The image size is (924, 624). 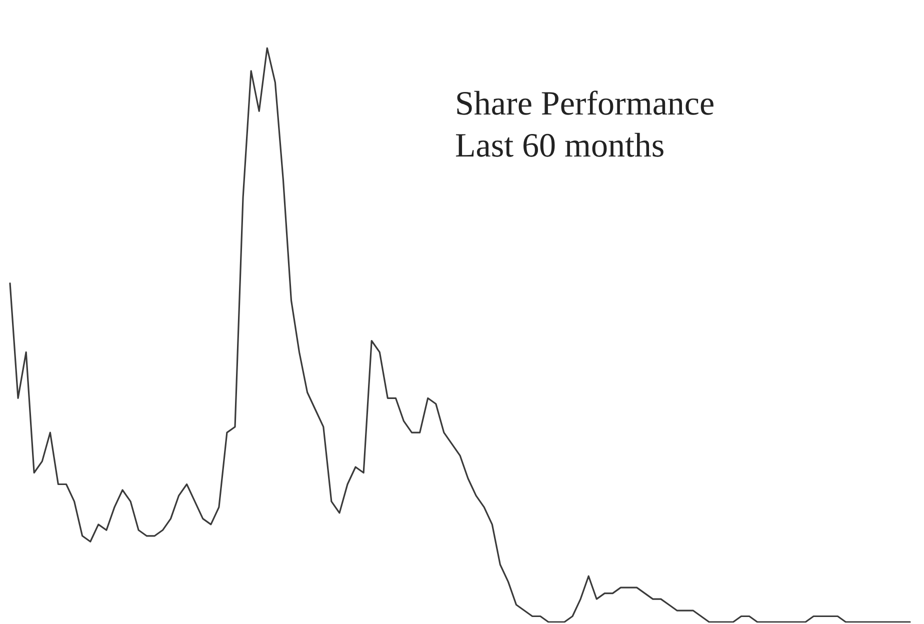 What do you see at coordinates (585, 104) in the screenshot?
I see `text: Share Performance` at bounding box center [585, 104].